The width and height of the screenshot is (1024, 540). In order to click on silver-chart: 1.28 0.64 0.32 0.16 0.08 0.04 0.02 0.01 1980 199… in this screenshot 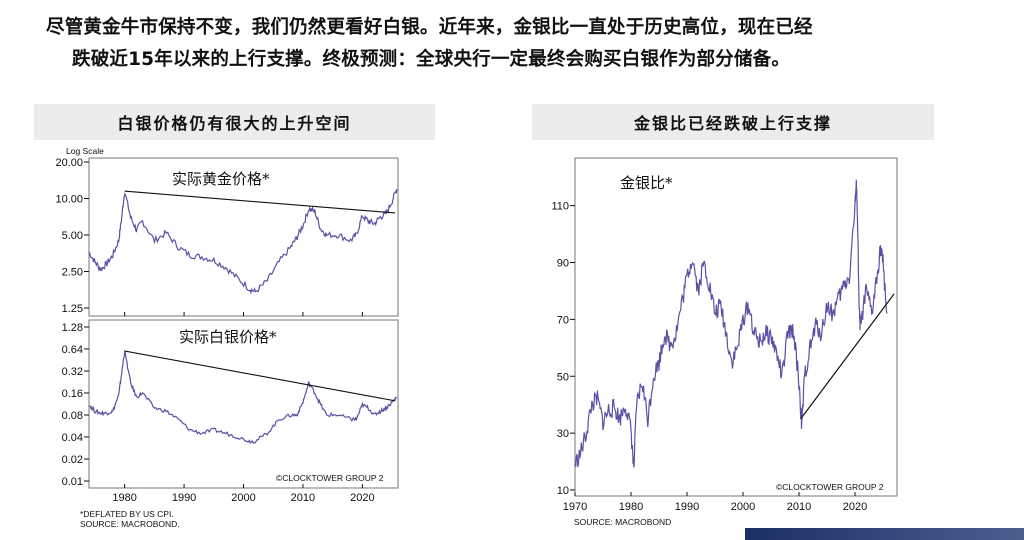, I will do `click(230, 424)`.